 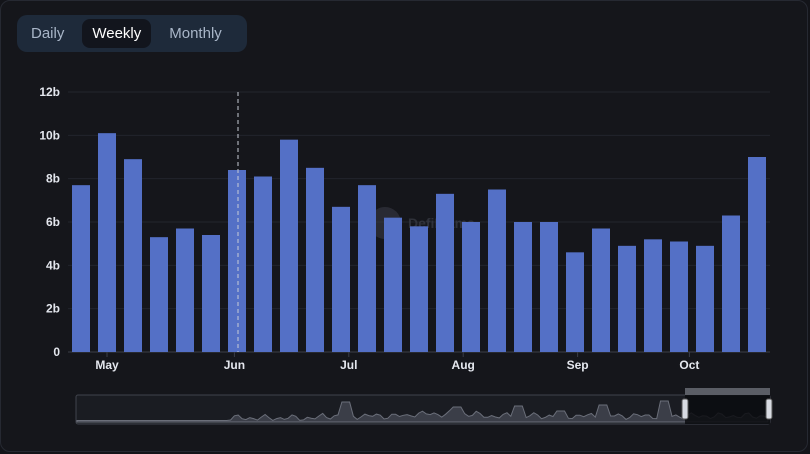 What do you see at coordinates (727, 391) in the screenshot?
I see `slider-move-handle` at bounding box center [727, 391].